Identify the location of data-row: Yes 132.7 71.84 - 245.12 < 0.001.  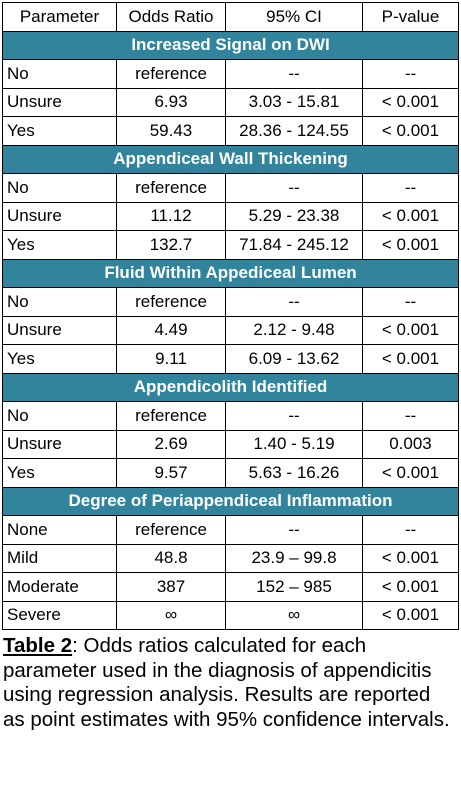
(230, 245).